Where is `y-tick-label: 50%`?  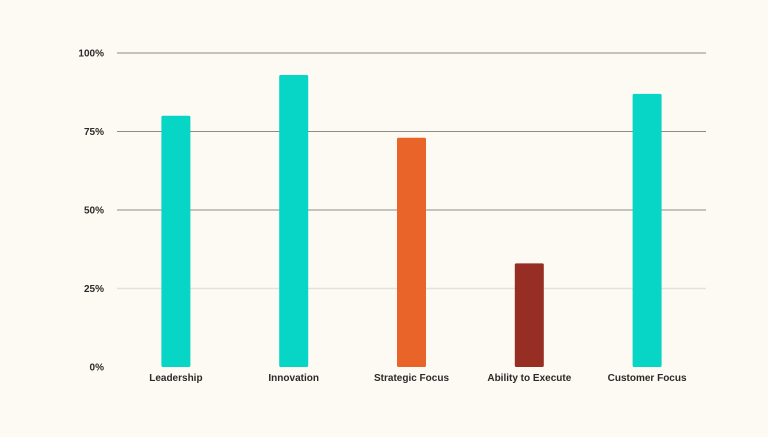 y-tick-label: 50% is located at coordinates (94, 211).